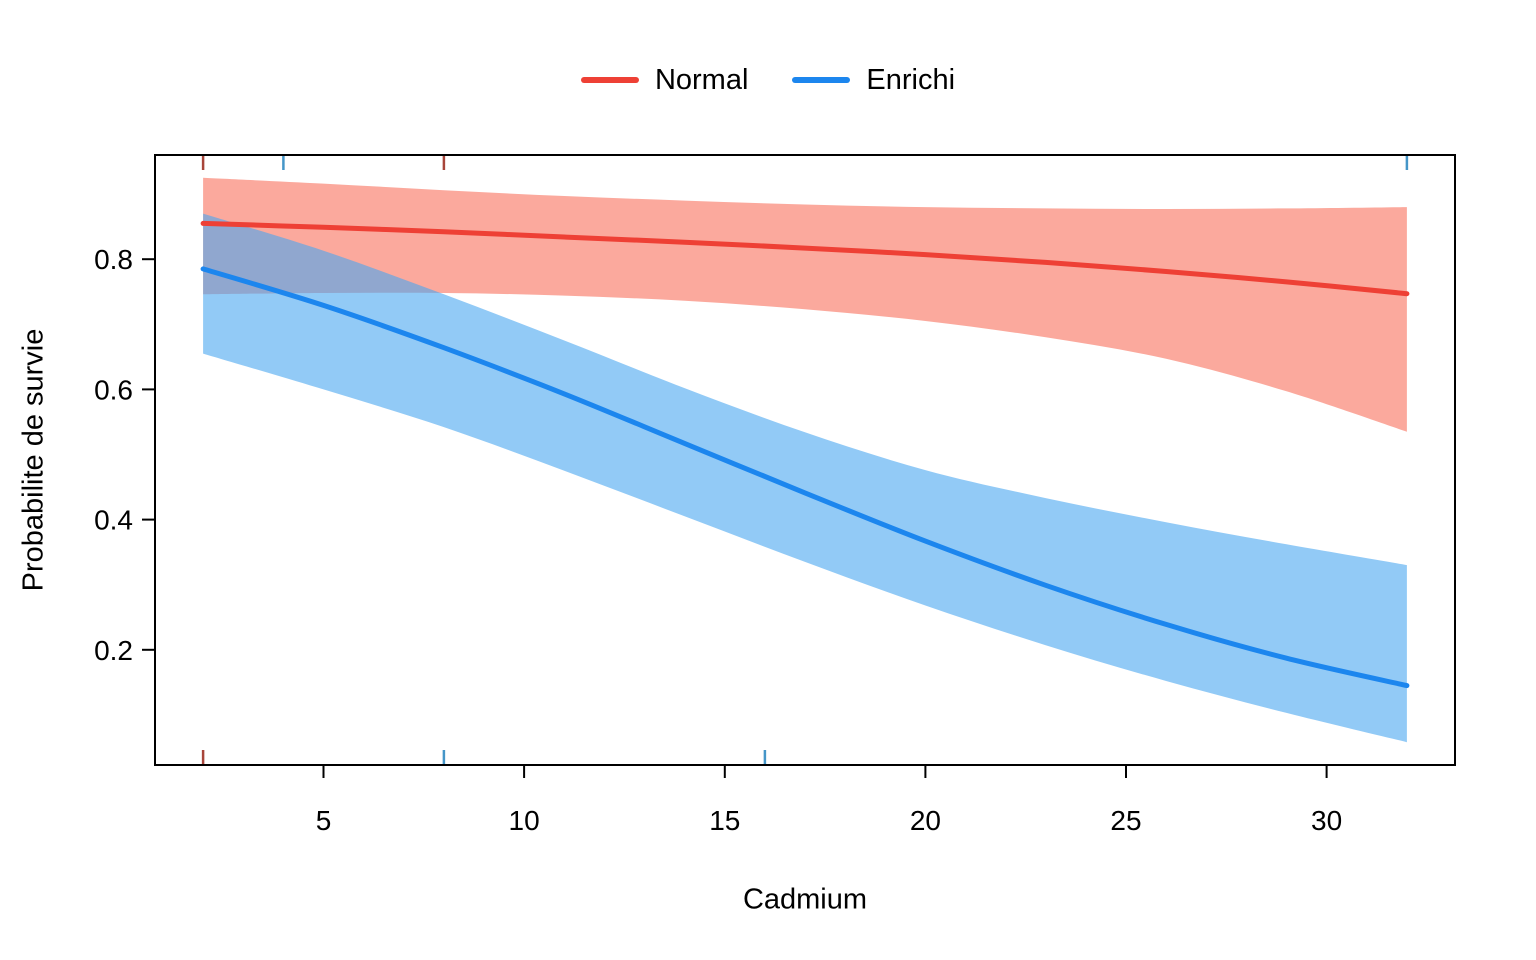 The image size is (1536, 960). What do you see at coordinates (113, 259) in the screenshot?
I see `y-tick-label: 0.8` at bounding box center [113, 259].